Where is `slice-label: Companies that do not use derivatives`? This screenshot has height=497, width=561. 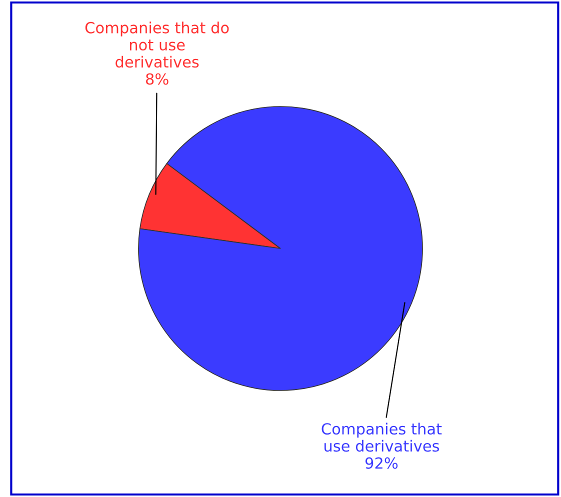
slice-label: Companies that do not use derivatives is located at coordinates (157, 45).